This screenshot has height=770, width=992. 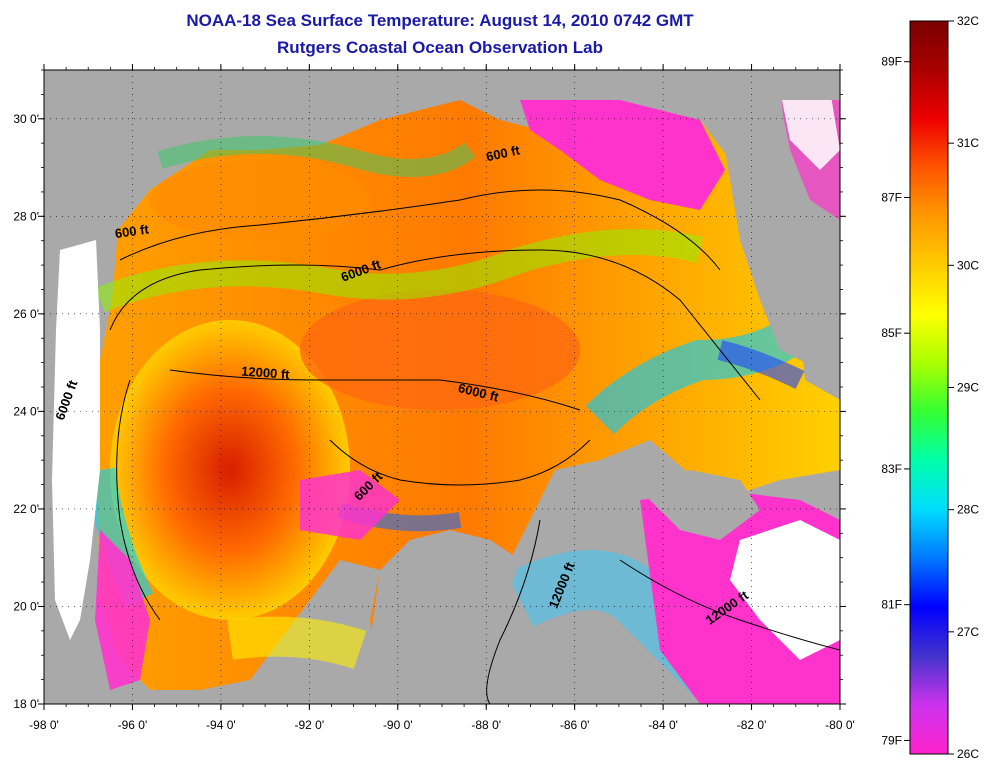 I want to click on lat-tick-label: 26 0', so click(x=26, y=314).